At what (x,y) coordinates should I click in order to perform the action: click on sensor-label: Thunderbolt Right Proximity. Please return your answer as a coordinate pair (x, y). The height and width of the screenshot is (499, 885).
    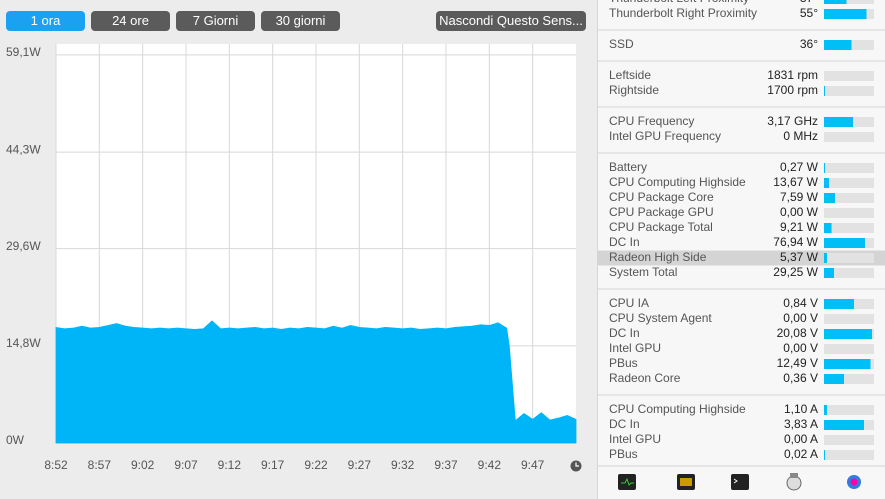
    Looking at the image, I should click on (683, 13).